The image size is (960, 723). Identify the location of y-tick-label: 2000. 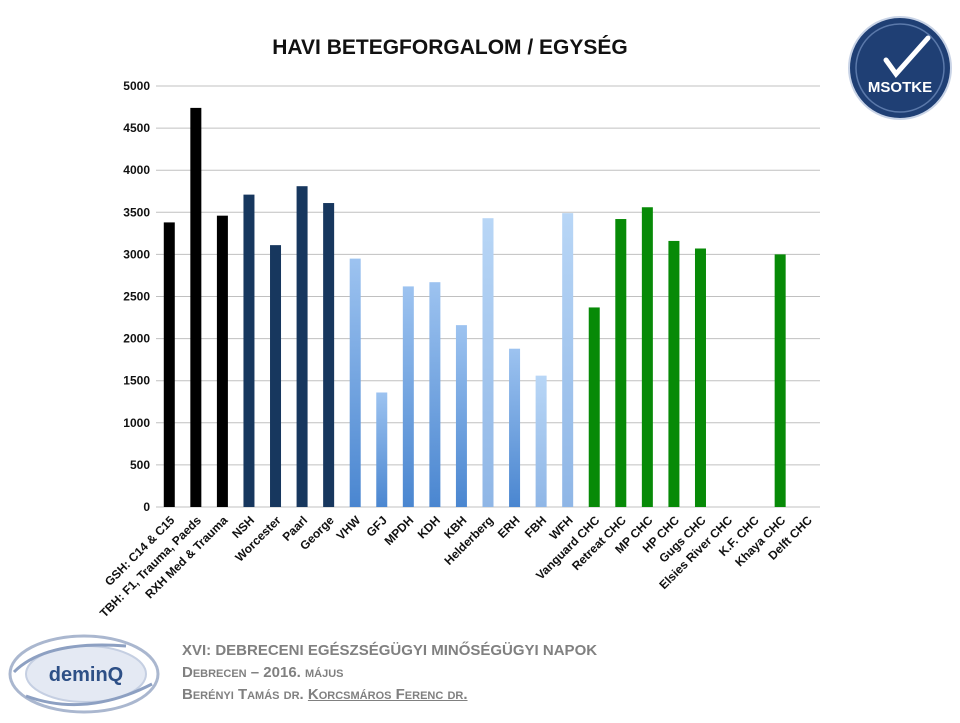
(136, 339).